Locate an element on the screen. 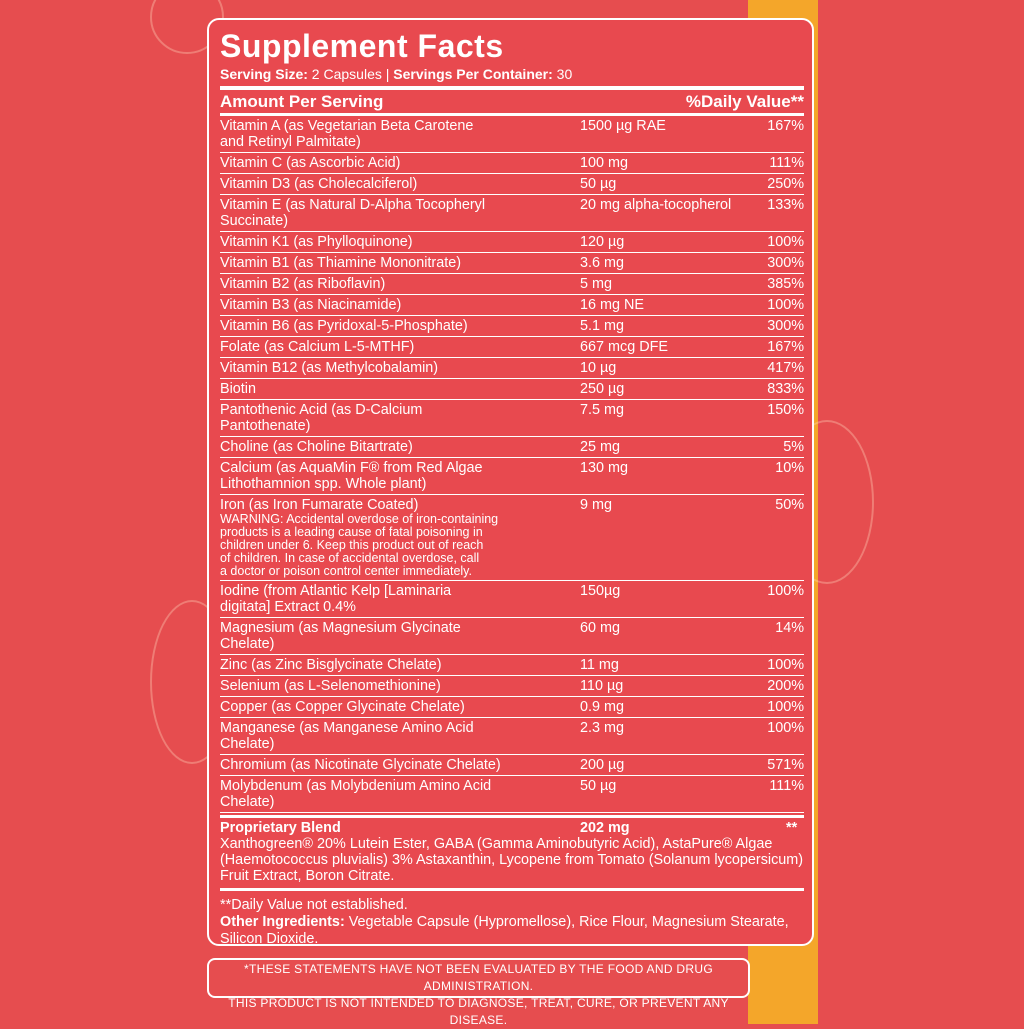  nutrient-amount: 50 µg is located at coordinates (598, 786).